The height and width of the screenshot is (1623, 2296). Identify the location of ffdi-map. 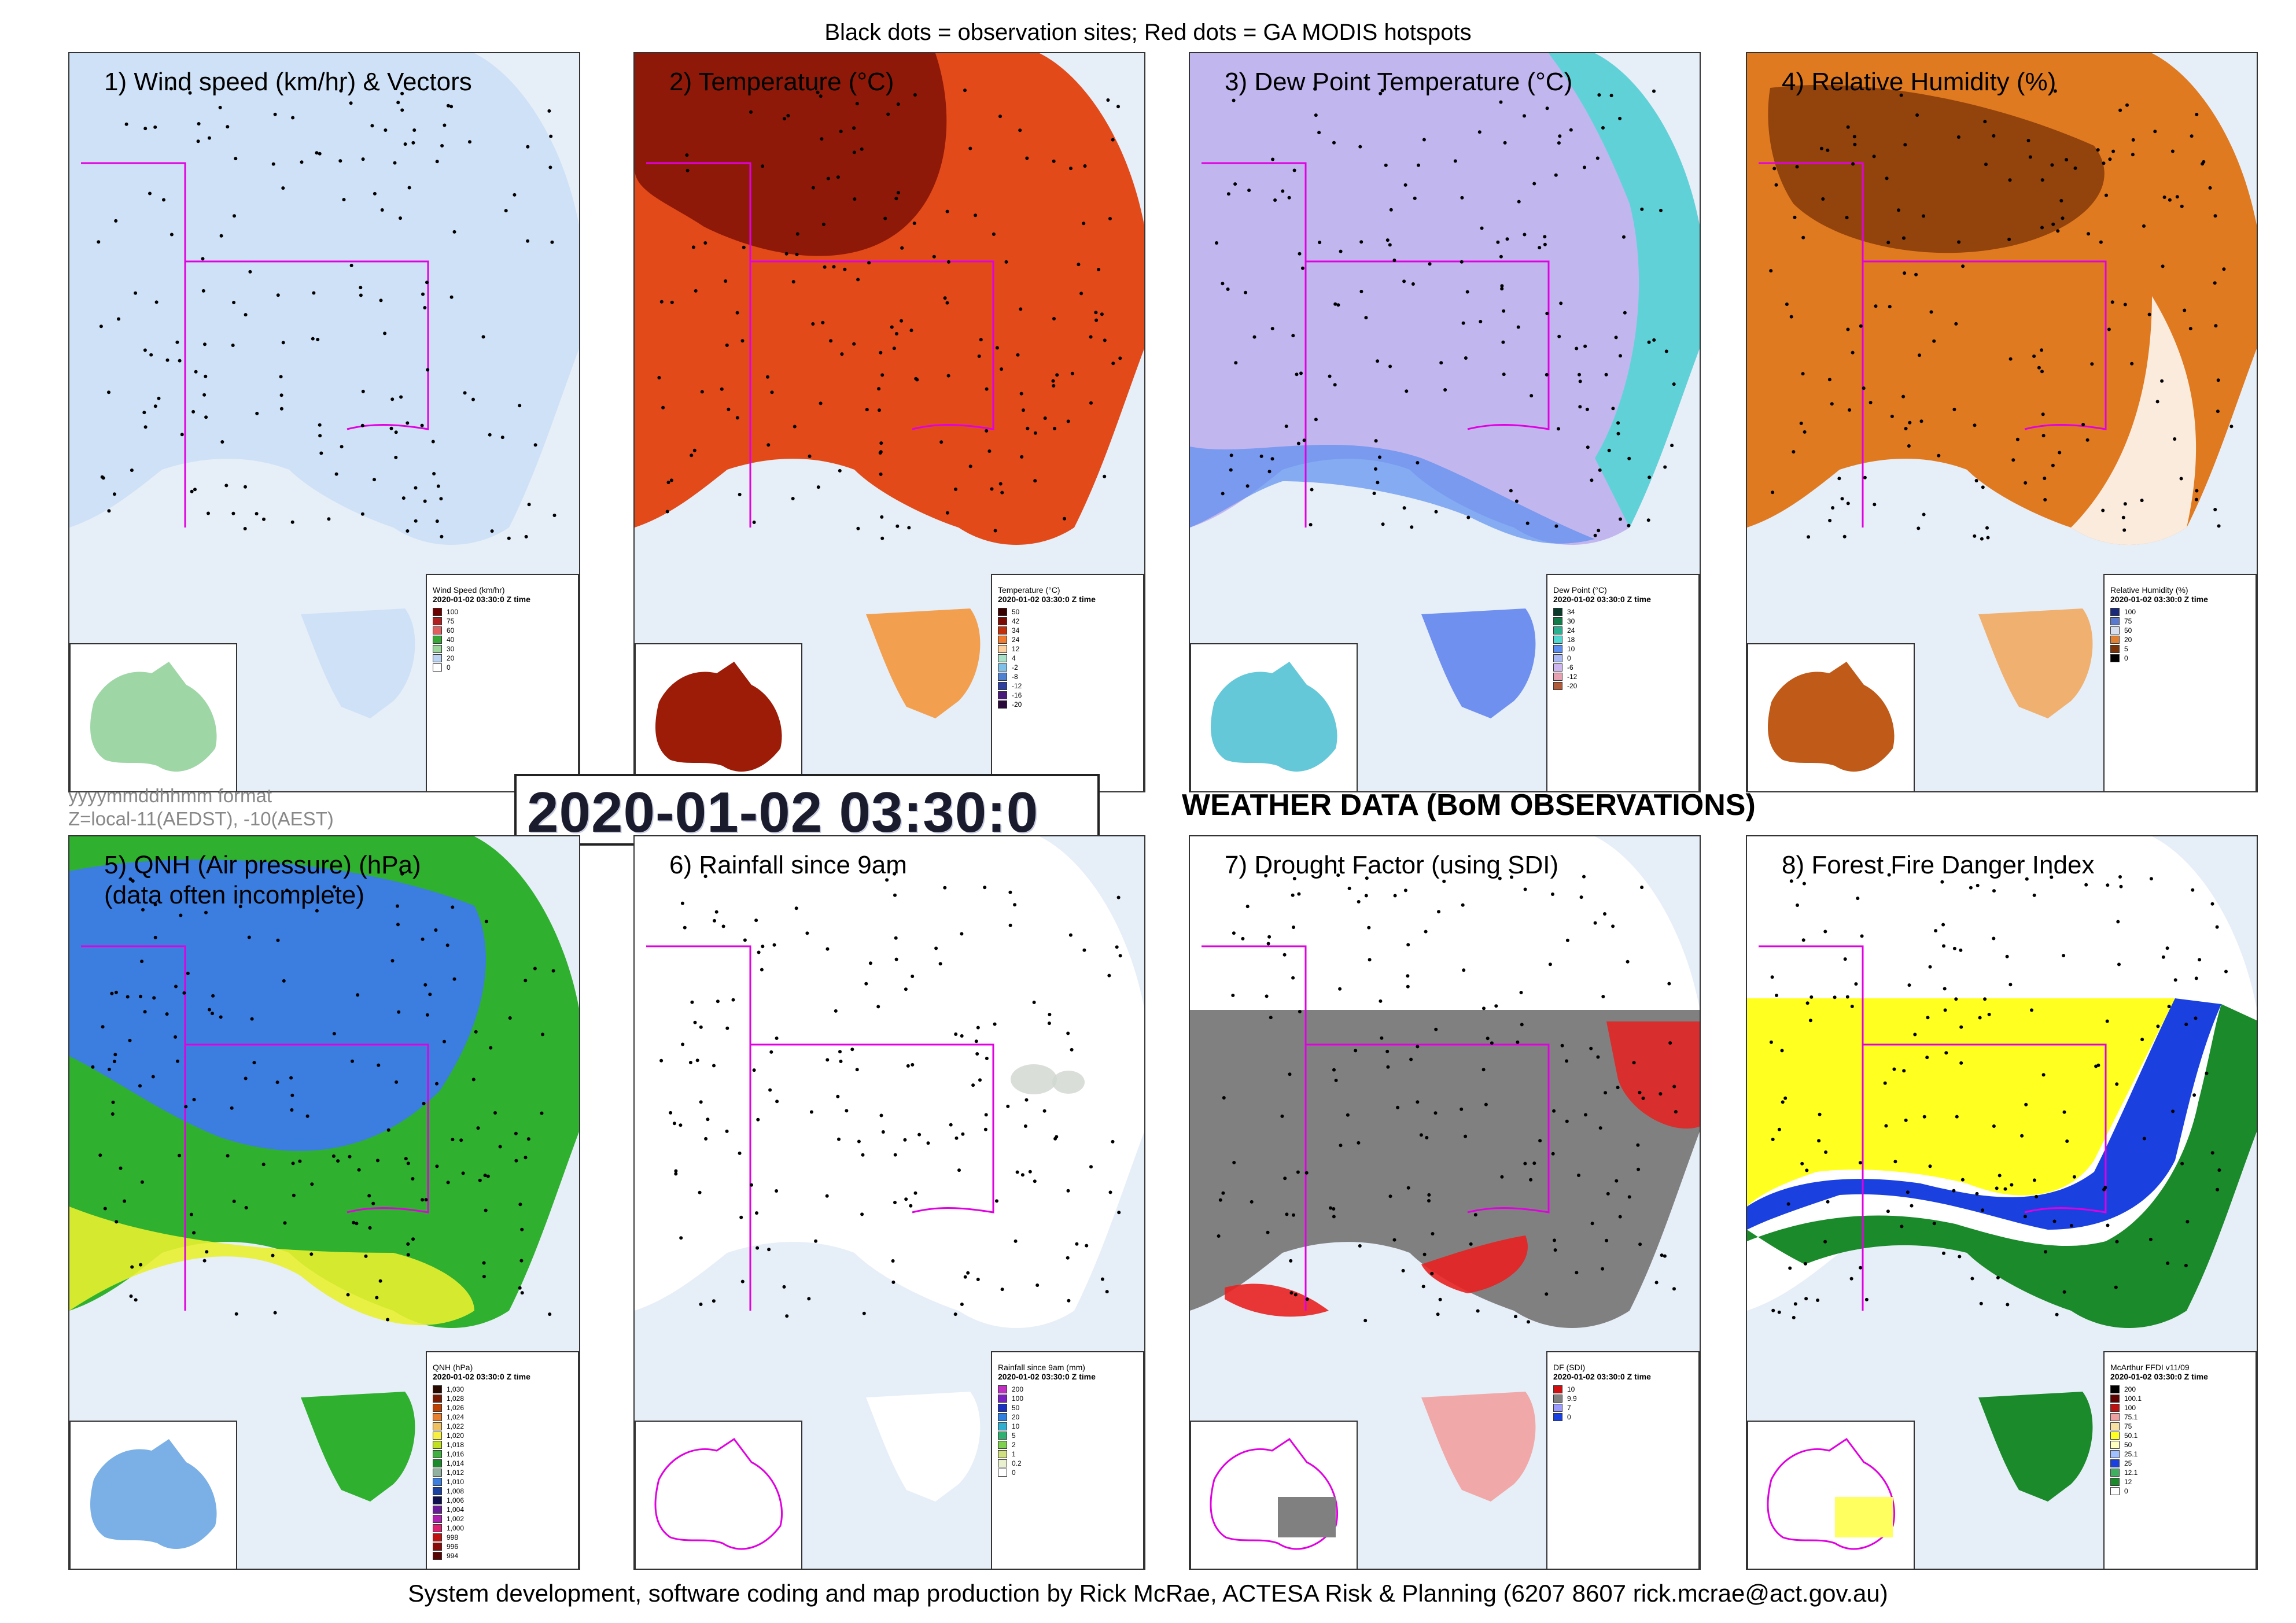
(2002, 1203).